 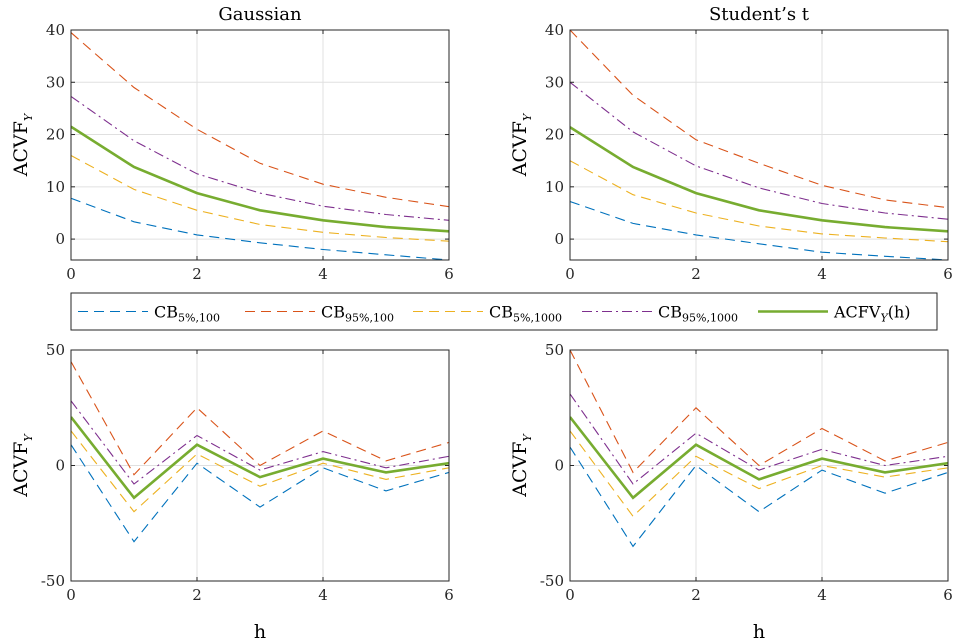 I want to click on legend-item-acvf: ACFVY(h), so click(x=834, y=314).